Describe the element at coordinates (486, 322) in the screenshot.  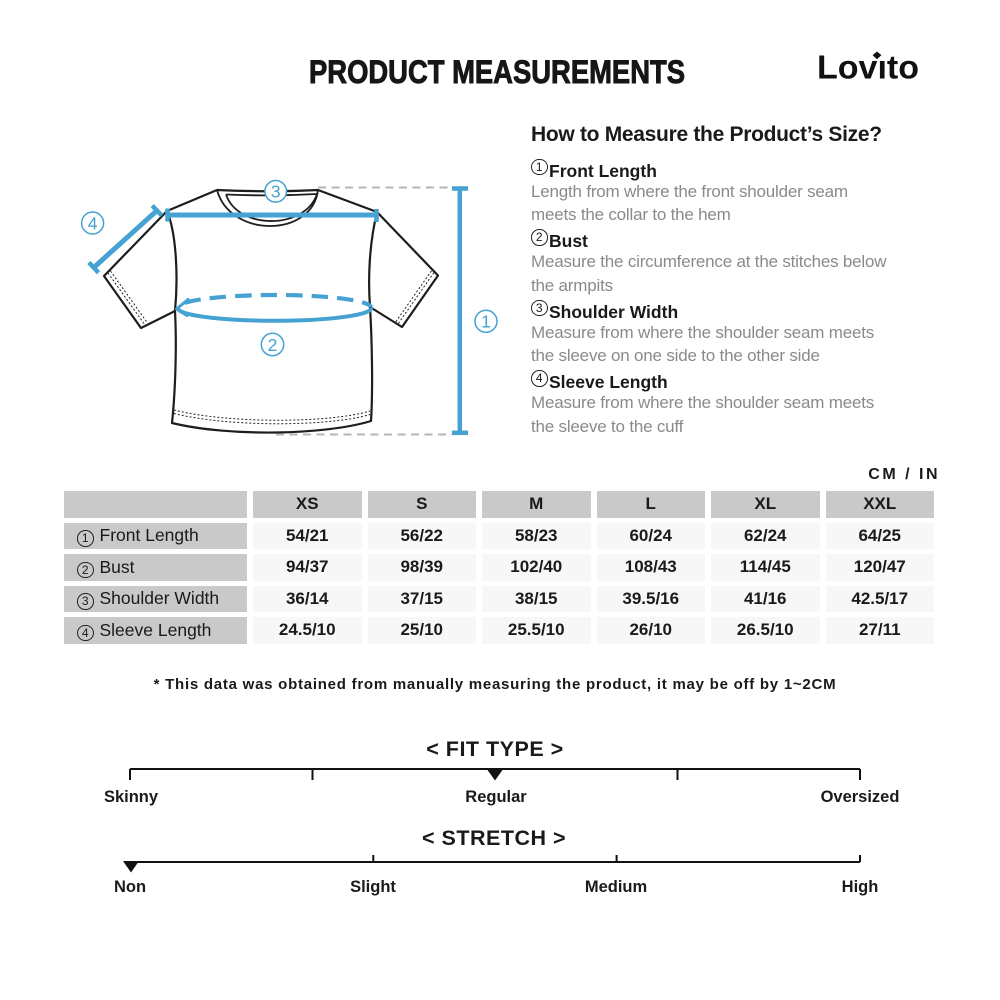
I see `svg-text: 1` at that location.